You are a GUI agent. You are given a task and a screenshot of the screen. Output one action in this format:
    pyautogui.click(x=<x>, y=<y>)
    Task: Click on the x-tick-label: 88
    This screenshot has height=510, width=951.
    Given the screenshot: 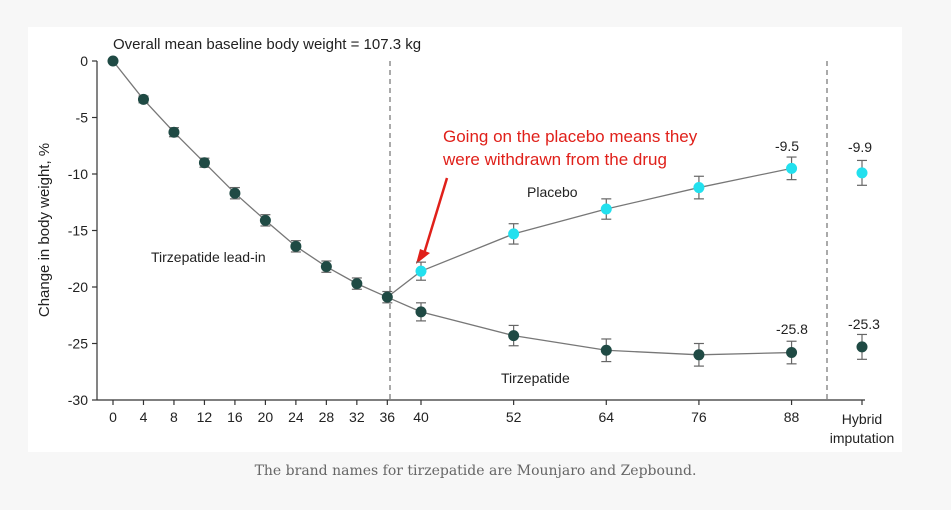 What is the action you would take?
    pyautogui.click(x=792, y=417)
    